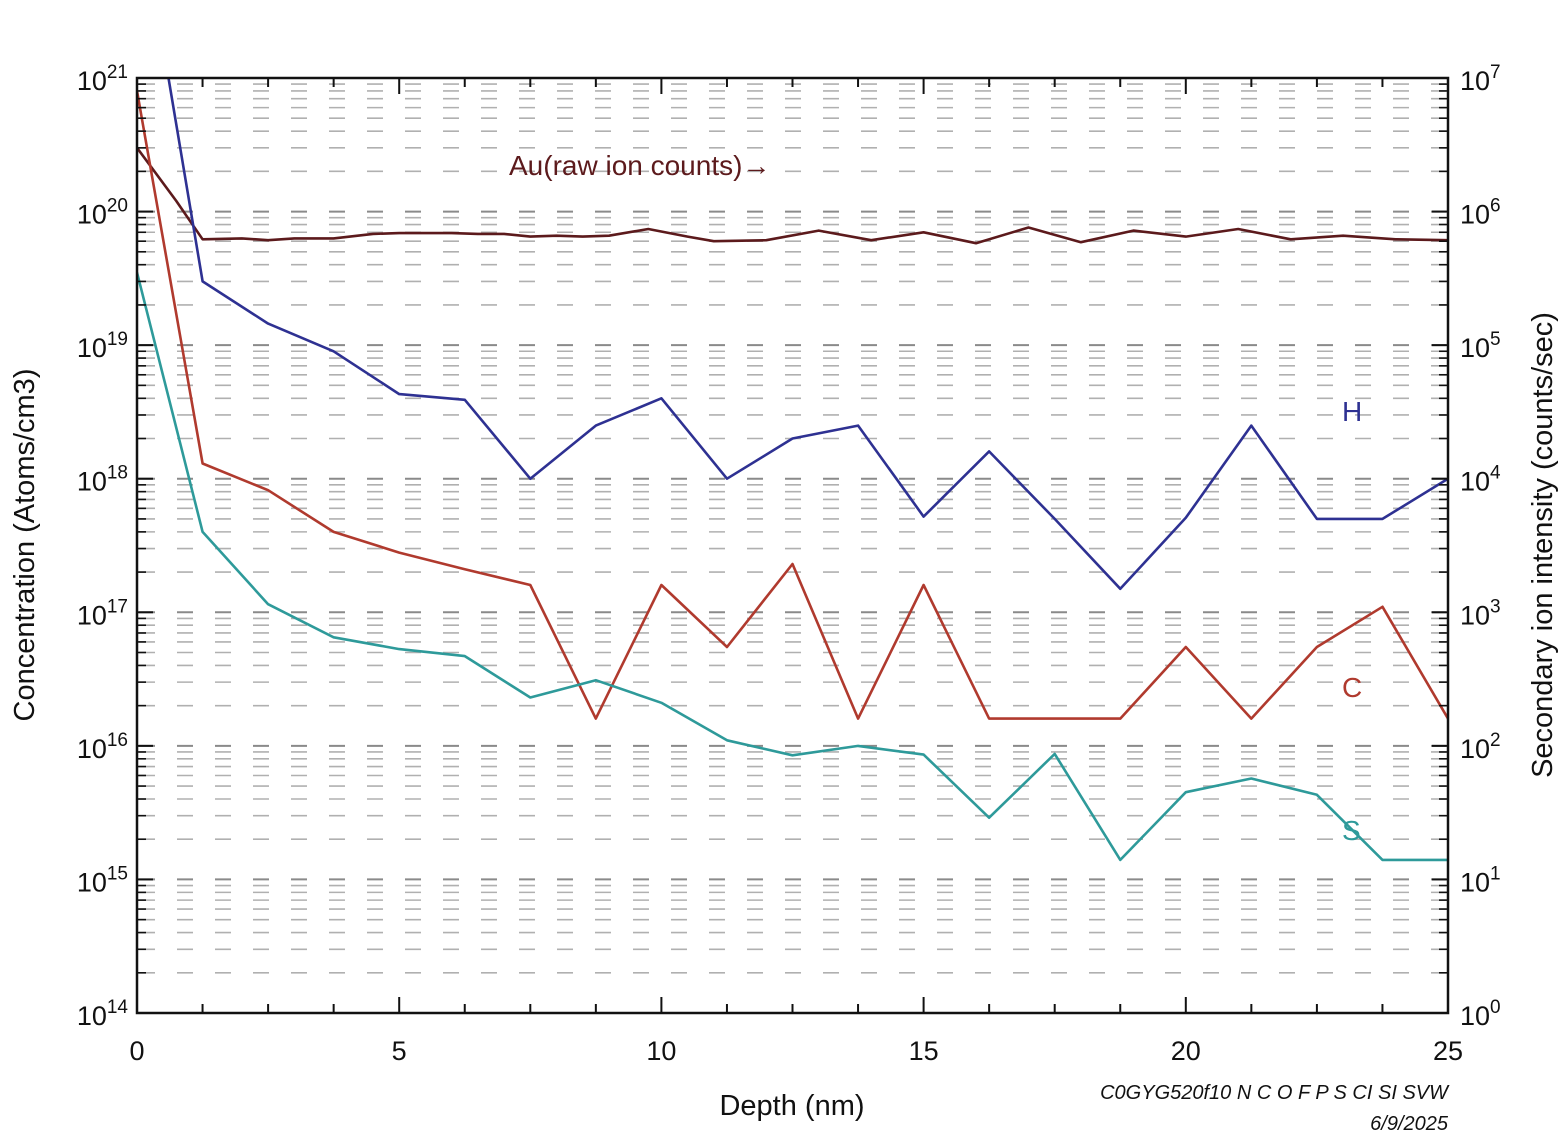 The height and width of the screenshot is (1144, 1566). What do you see at coordinates (1543, 545) in the screenshot?
I see `y-axis-right-title: Secondary ion intensity (counts/sec)` at bounding box center [1543, 545].